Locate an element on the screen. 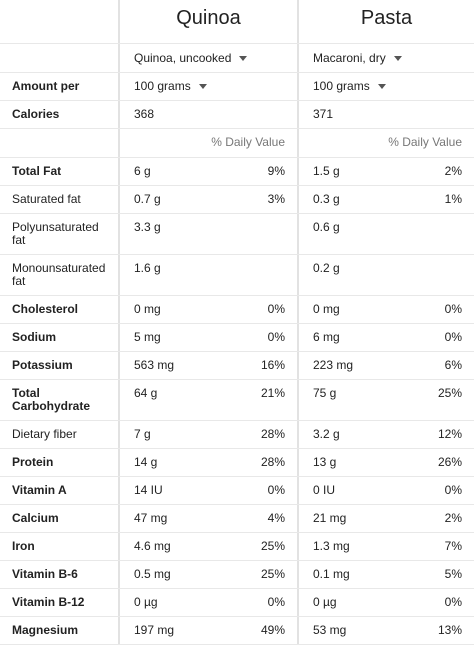 The height and width of the screenshot is (645, 474). selector-cell: Macaroni, dry is located at coordinates (385, 58).